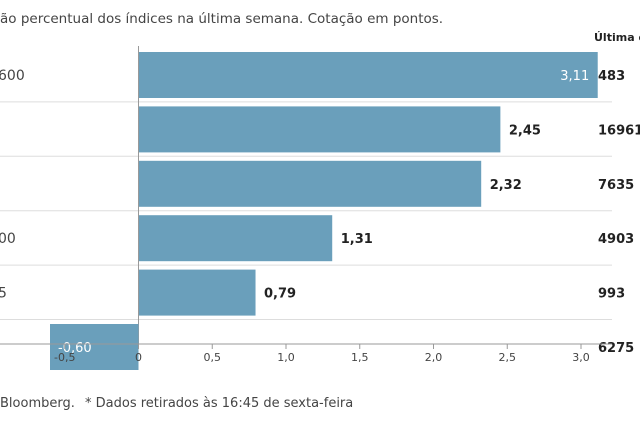 This screenshot has width=640, height=426. Describe the element at coordinates (574, 76) in the screenshot. I see `data-label: 3,11` at that location.